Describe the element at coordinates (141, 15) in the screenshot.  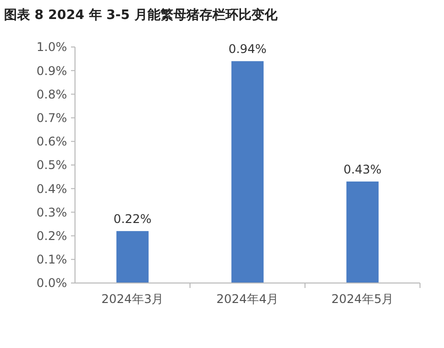
I see `chart-title: 图表 8 2024 年 3-5 月能繁母猪存栏环比变化` at that location.